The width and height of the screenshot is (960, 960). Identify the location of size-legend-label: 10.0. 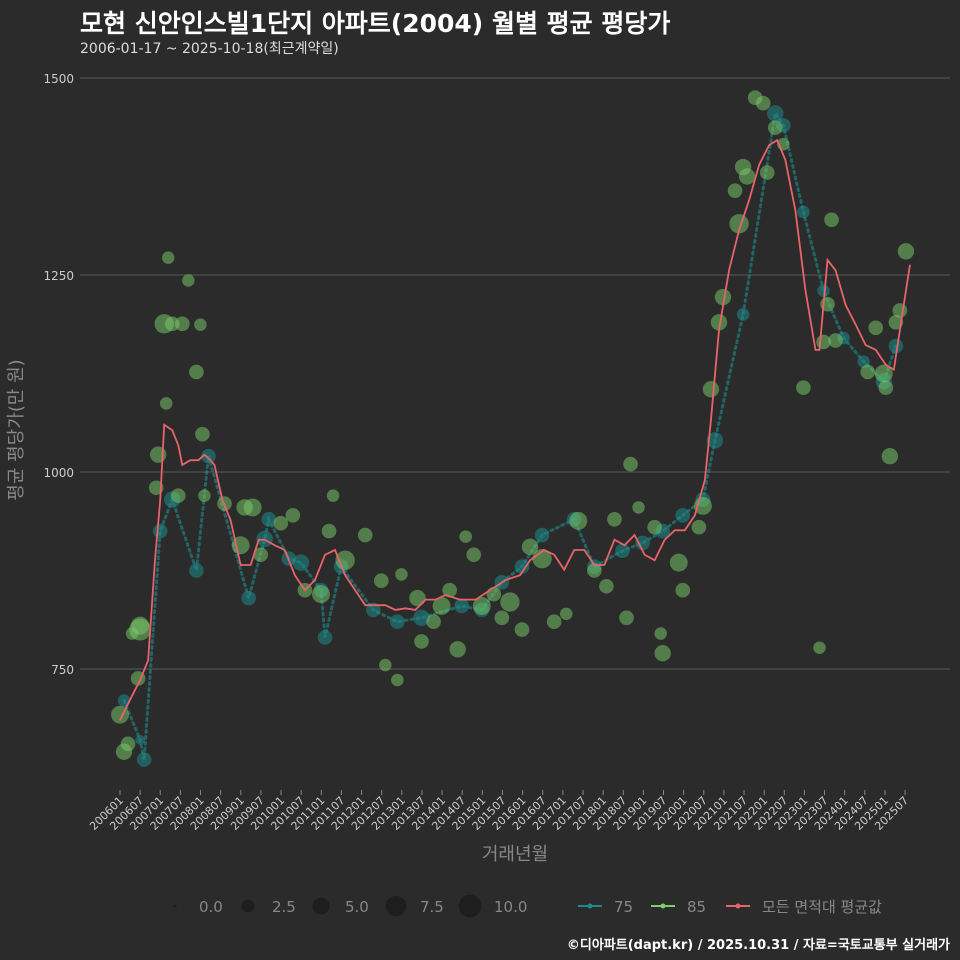
(510, 907).